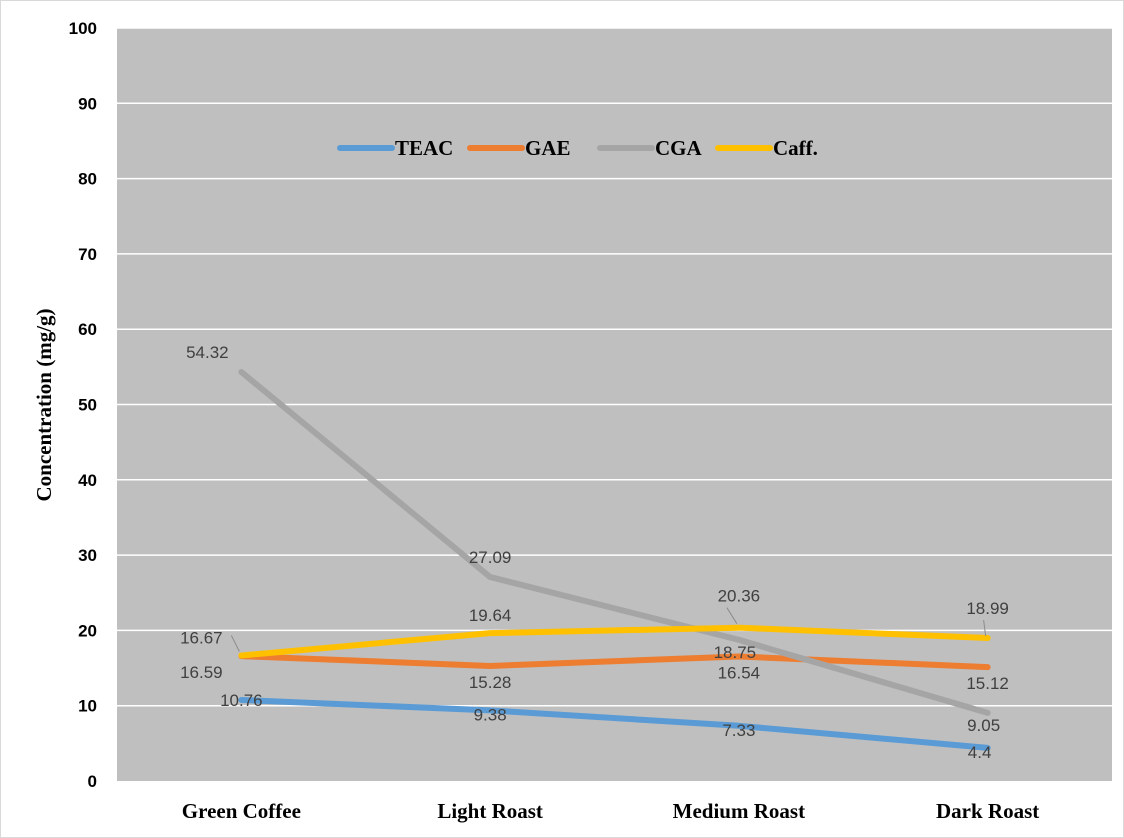  I want to click on legend-label: CGA, so click(679, 148).